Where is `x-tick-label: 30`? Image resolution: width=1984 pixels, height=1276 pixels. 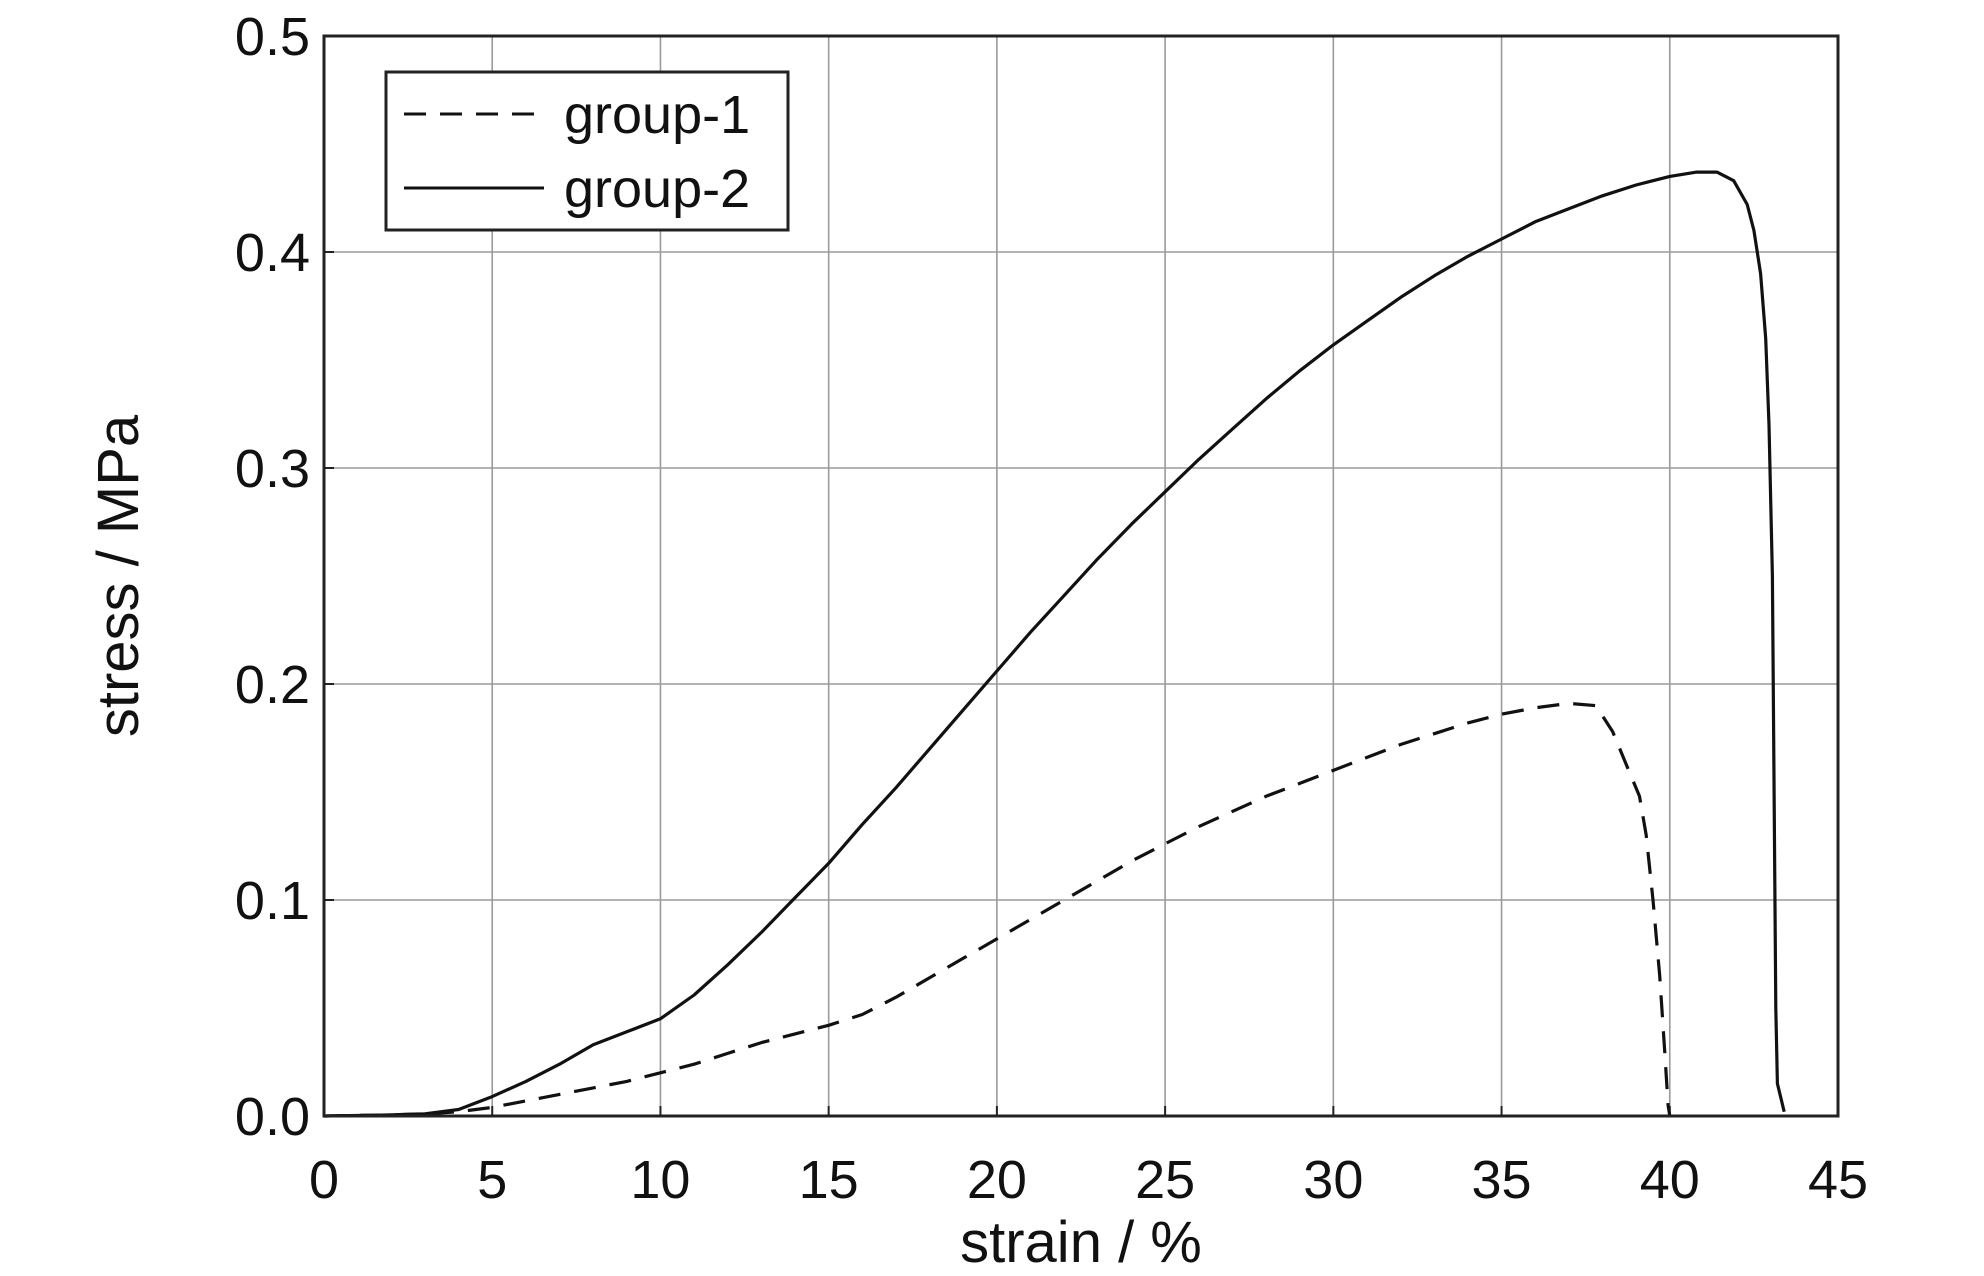
x-tick-label: 30 is located at coordinates (1333, 1180).